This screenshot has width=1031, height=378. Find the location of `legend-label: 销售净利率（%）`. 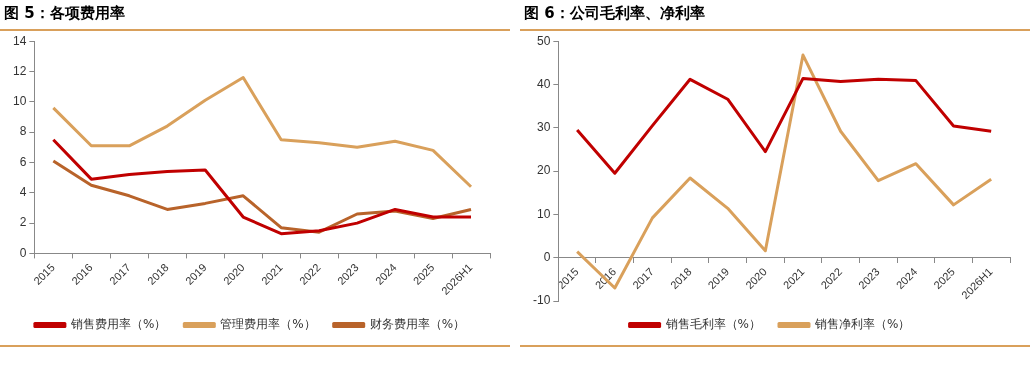

legend-label: 销售净利率（%） is located at coordinates (862, 324).